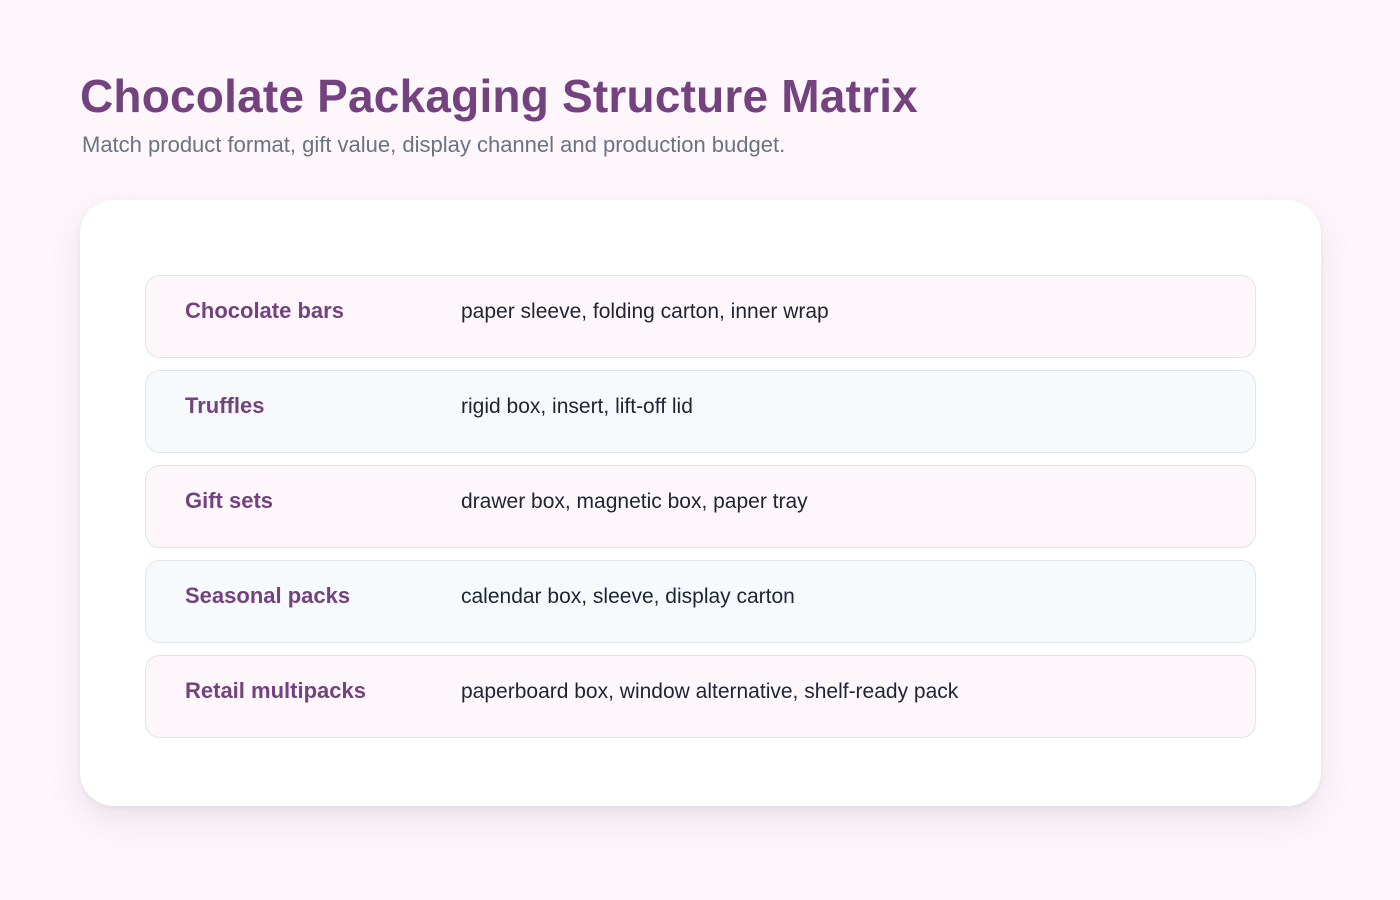 The height and width of the screenshot is (900, 1400). I want to click on row-structures-value: drawer box, magnetic box, paper tray, so click(634, 501).